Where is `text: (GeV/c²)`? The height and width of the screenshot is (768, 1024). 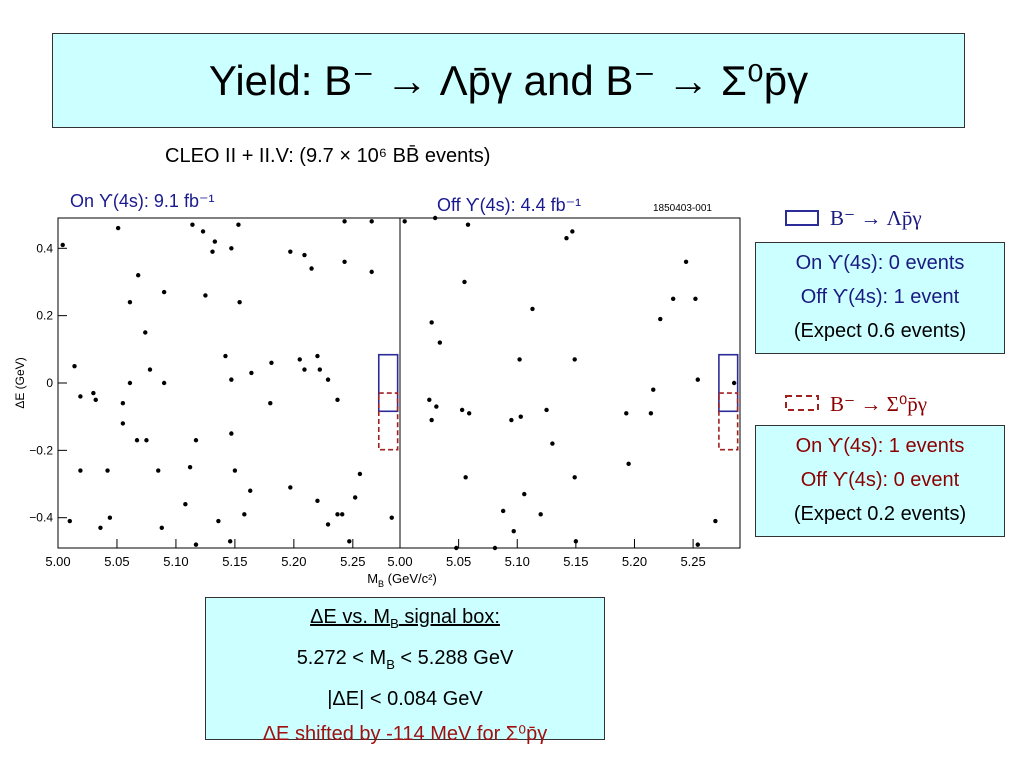
text: (GeV/c²) is located at coordinates (410, 578).